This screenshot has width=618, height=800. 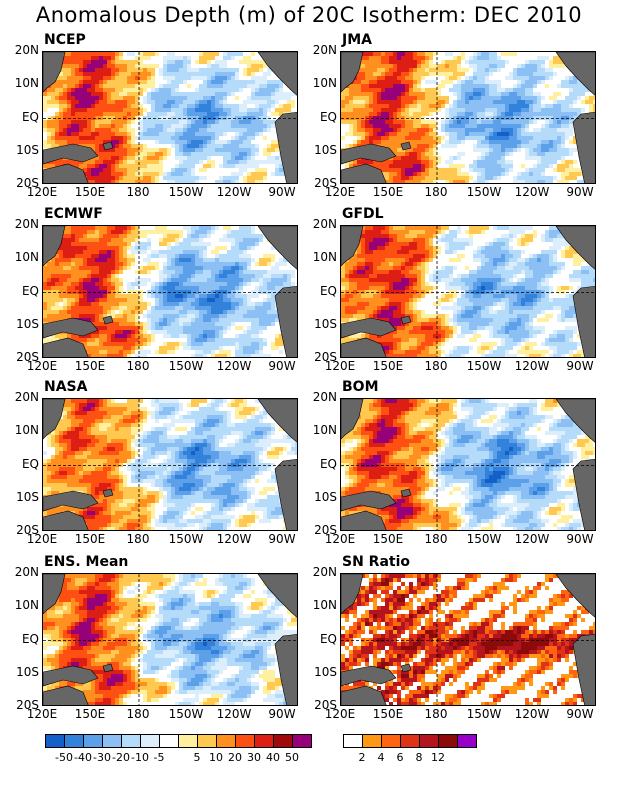 I want to click on panel-title: ENS. Mean, so click(x=86, y=562).